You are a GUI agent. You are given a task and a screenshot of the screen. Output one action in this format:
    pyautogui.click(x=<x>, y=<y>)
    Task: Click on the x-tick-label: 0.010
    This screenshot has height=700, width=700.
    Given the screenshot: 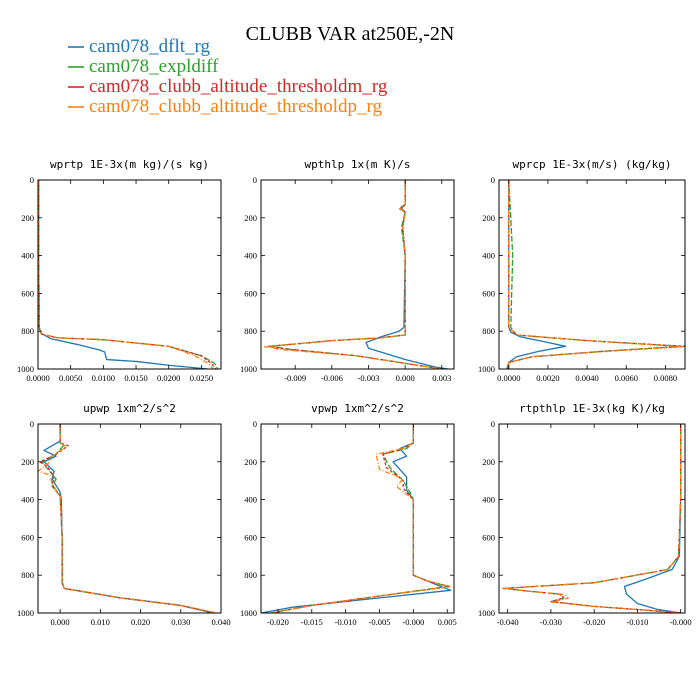 What is the action you would take?
    pyautogui.click(x=100, y=622)
    